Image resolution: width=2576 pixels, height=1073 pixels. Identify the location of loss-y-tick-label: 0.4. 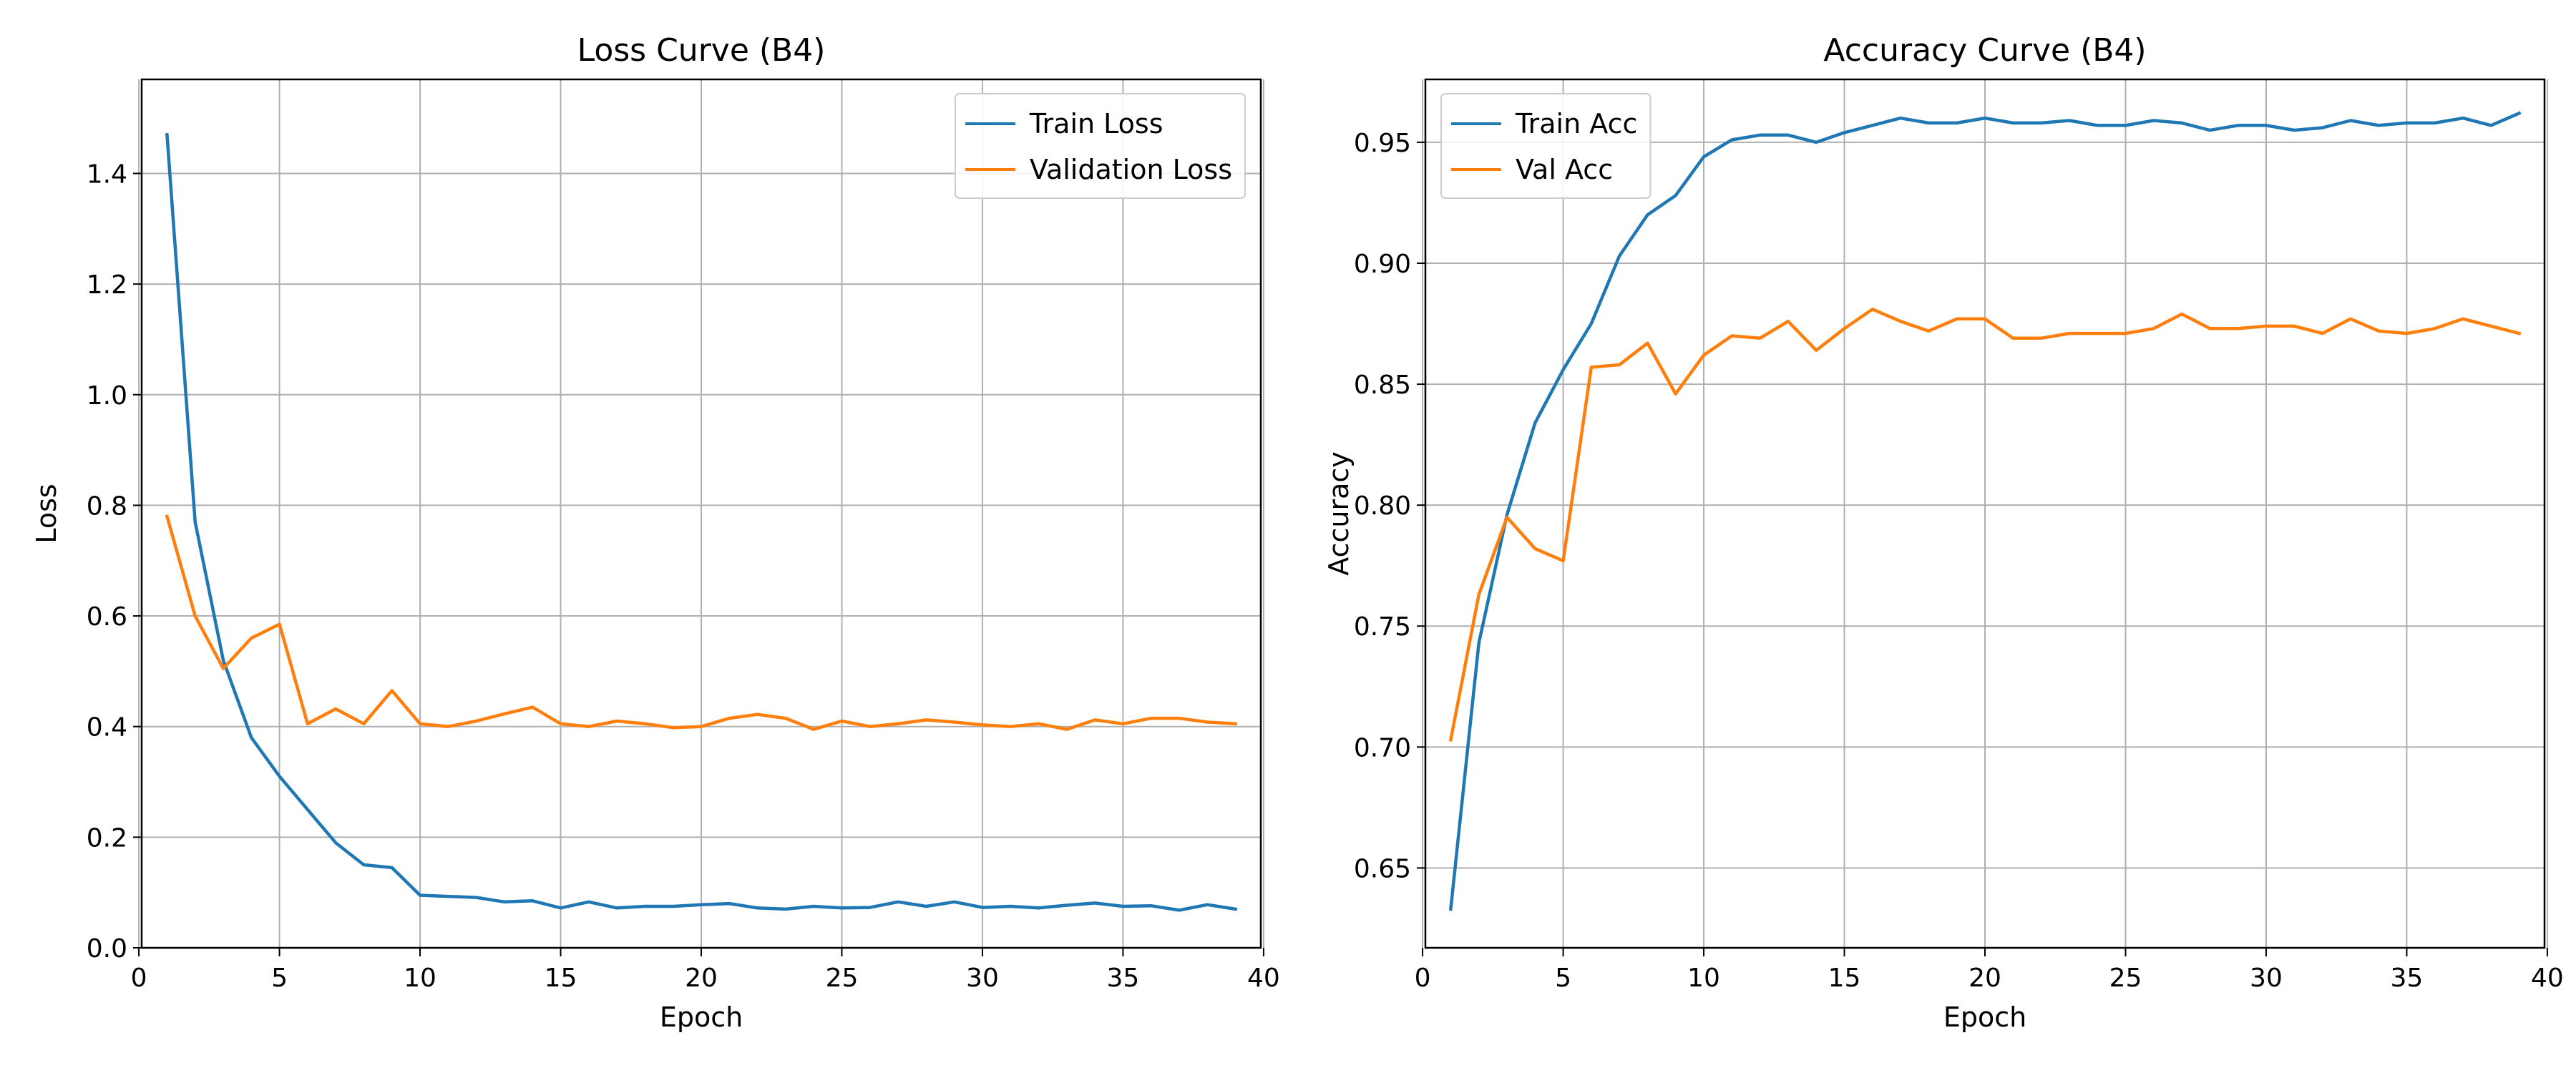
(107, 728).